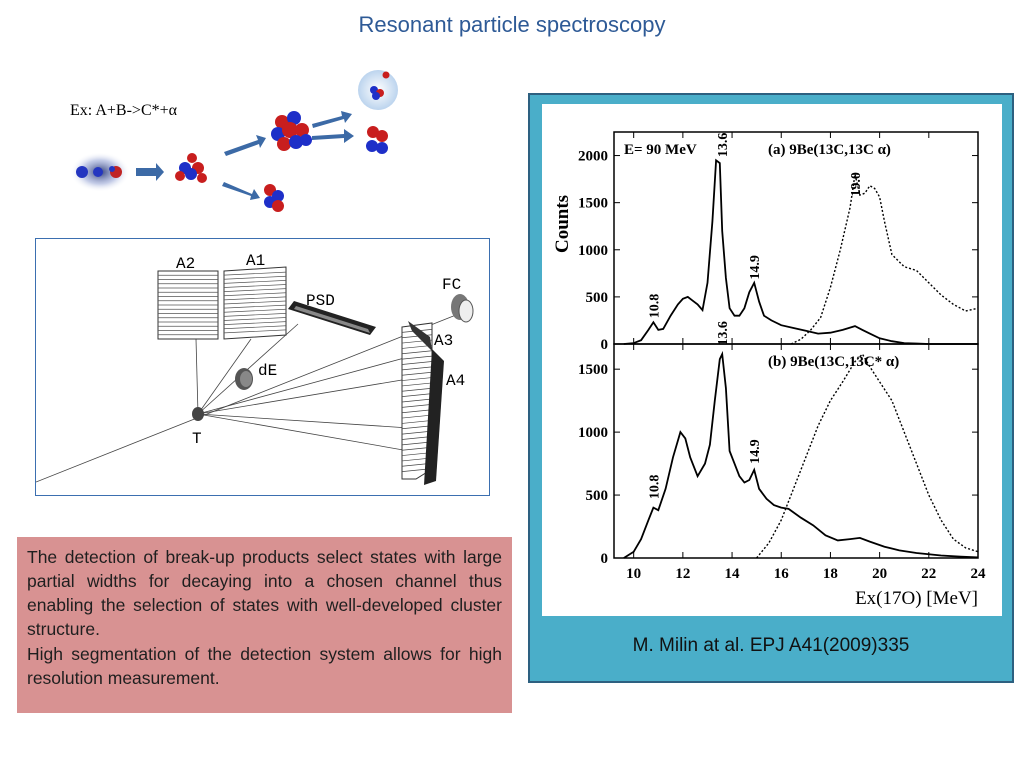 This screenshot has width=1024, height=768. Describe the element at coordinates (320, 301) in the screenshot. I see `label-psd: PSD` at that location.